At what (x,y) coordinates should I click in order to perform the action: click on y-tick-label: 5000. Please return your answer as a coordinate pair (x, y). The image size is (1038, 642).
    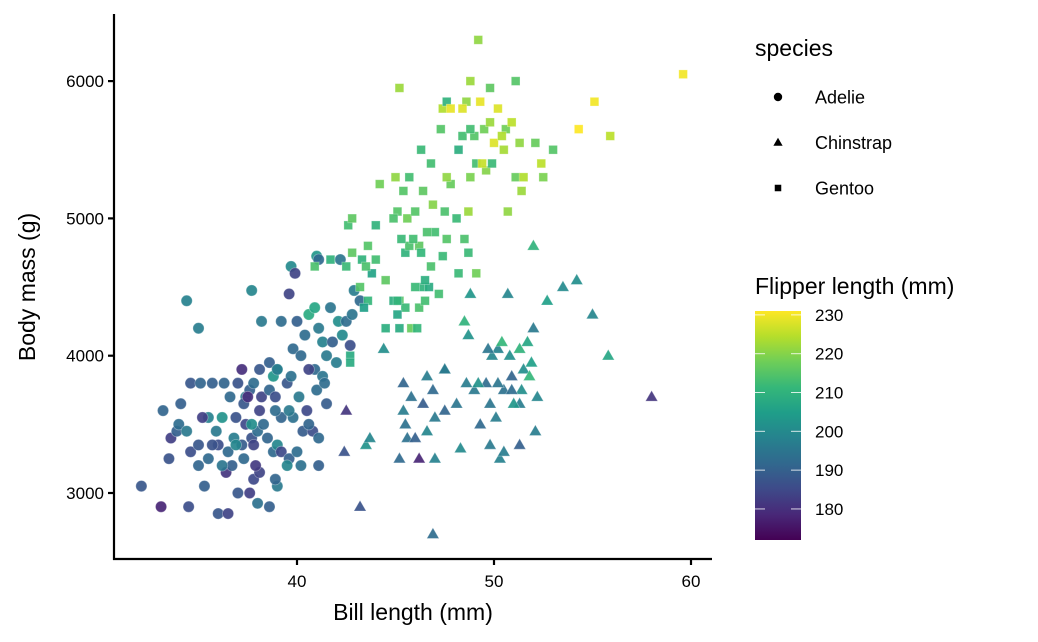
    Looking at the image, I should click on (85, 218).